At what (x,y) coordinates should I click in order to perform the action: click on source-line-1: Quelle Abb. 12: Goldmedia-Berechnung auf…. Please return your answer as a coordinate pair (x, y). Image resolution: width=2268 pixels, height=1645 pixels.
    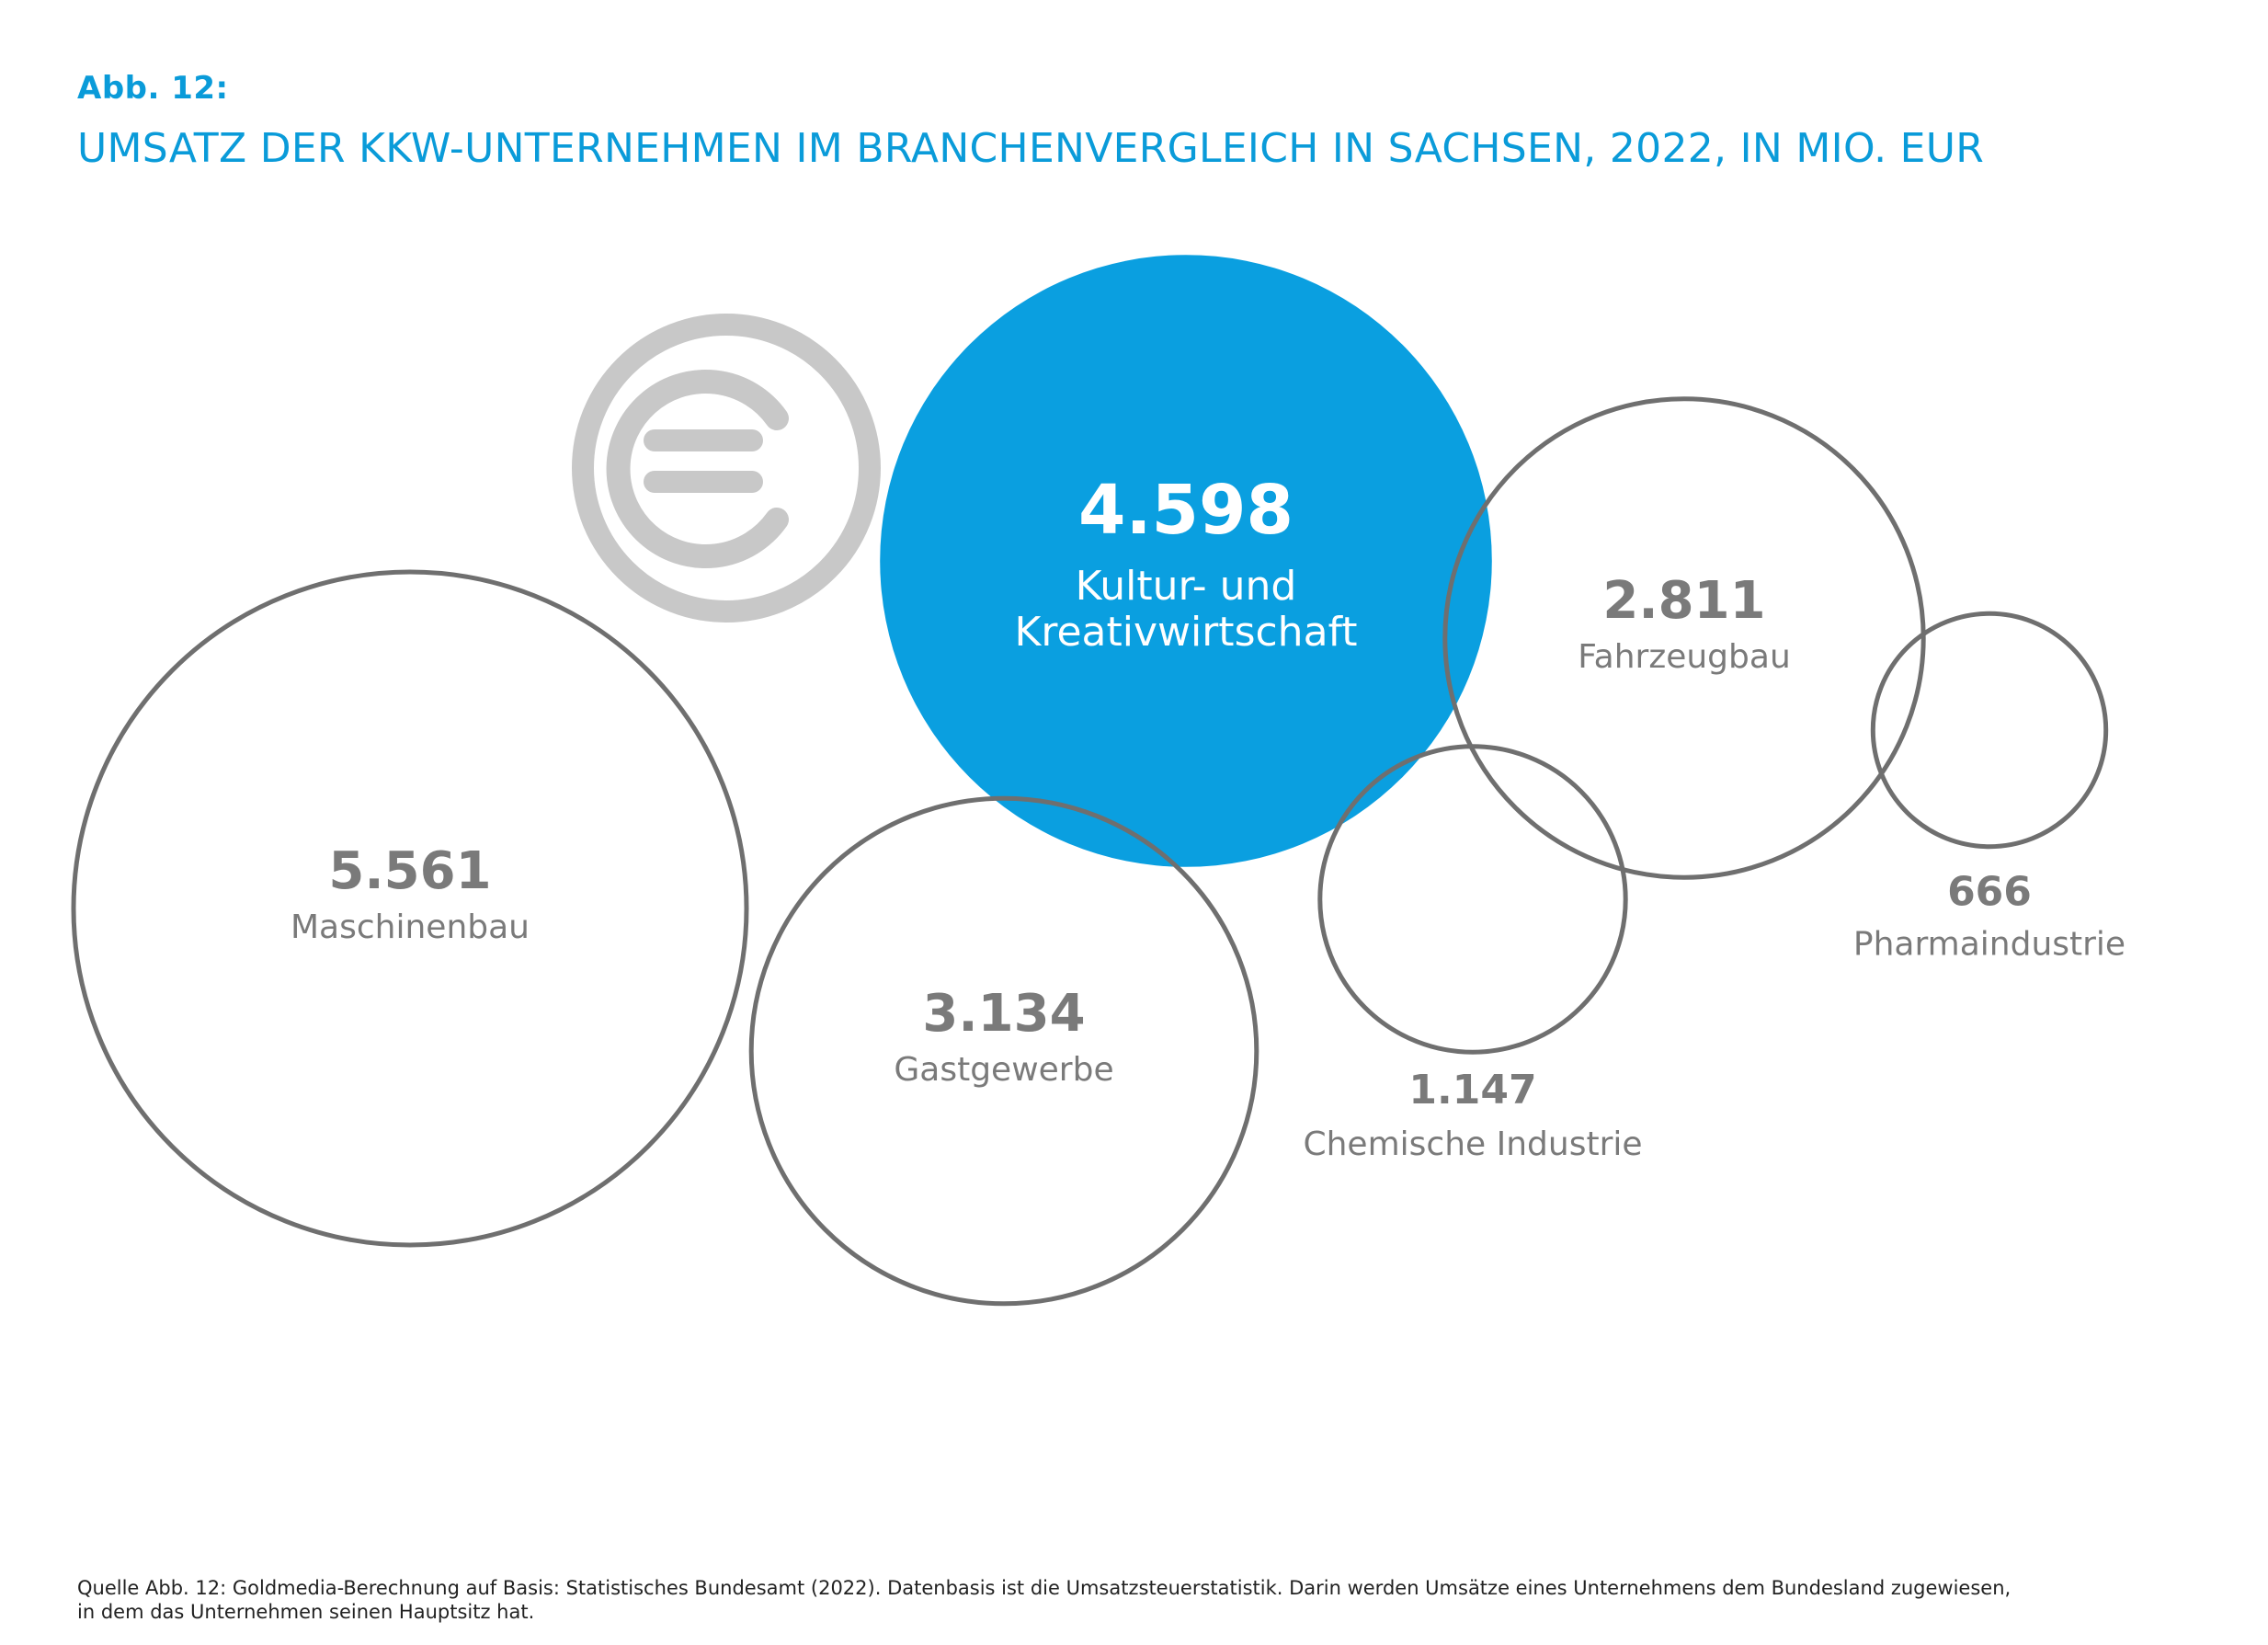
    Looking at the image, I should click on (1044, 1588).